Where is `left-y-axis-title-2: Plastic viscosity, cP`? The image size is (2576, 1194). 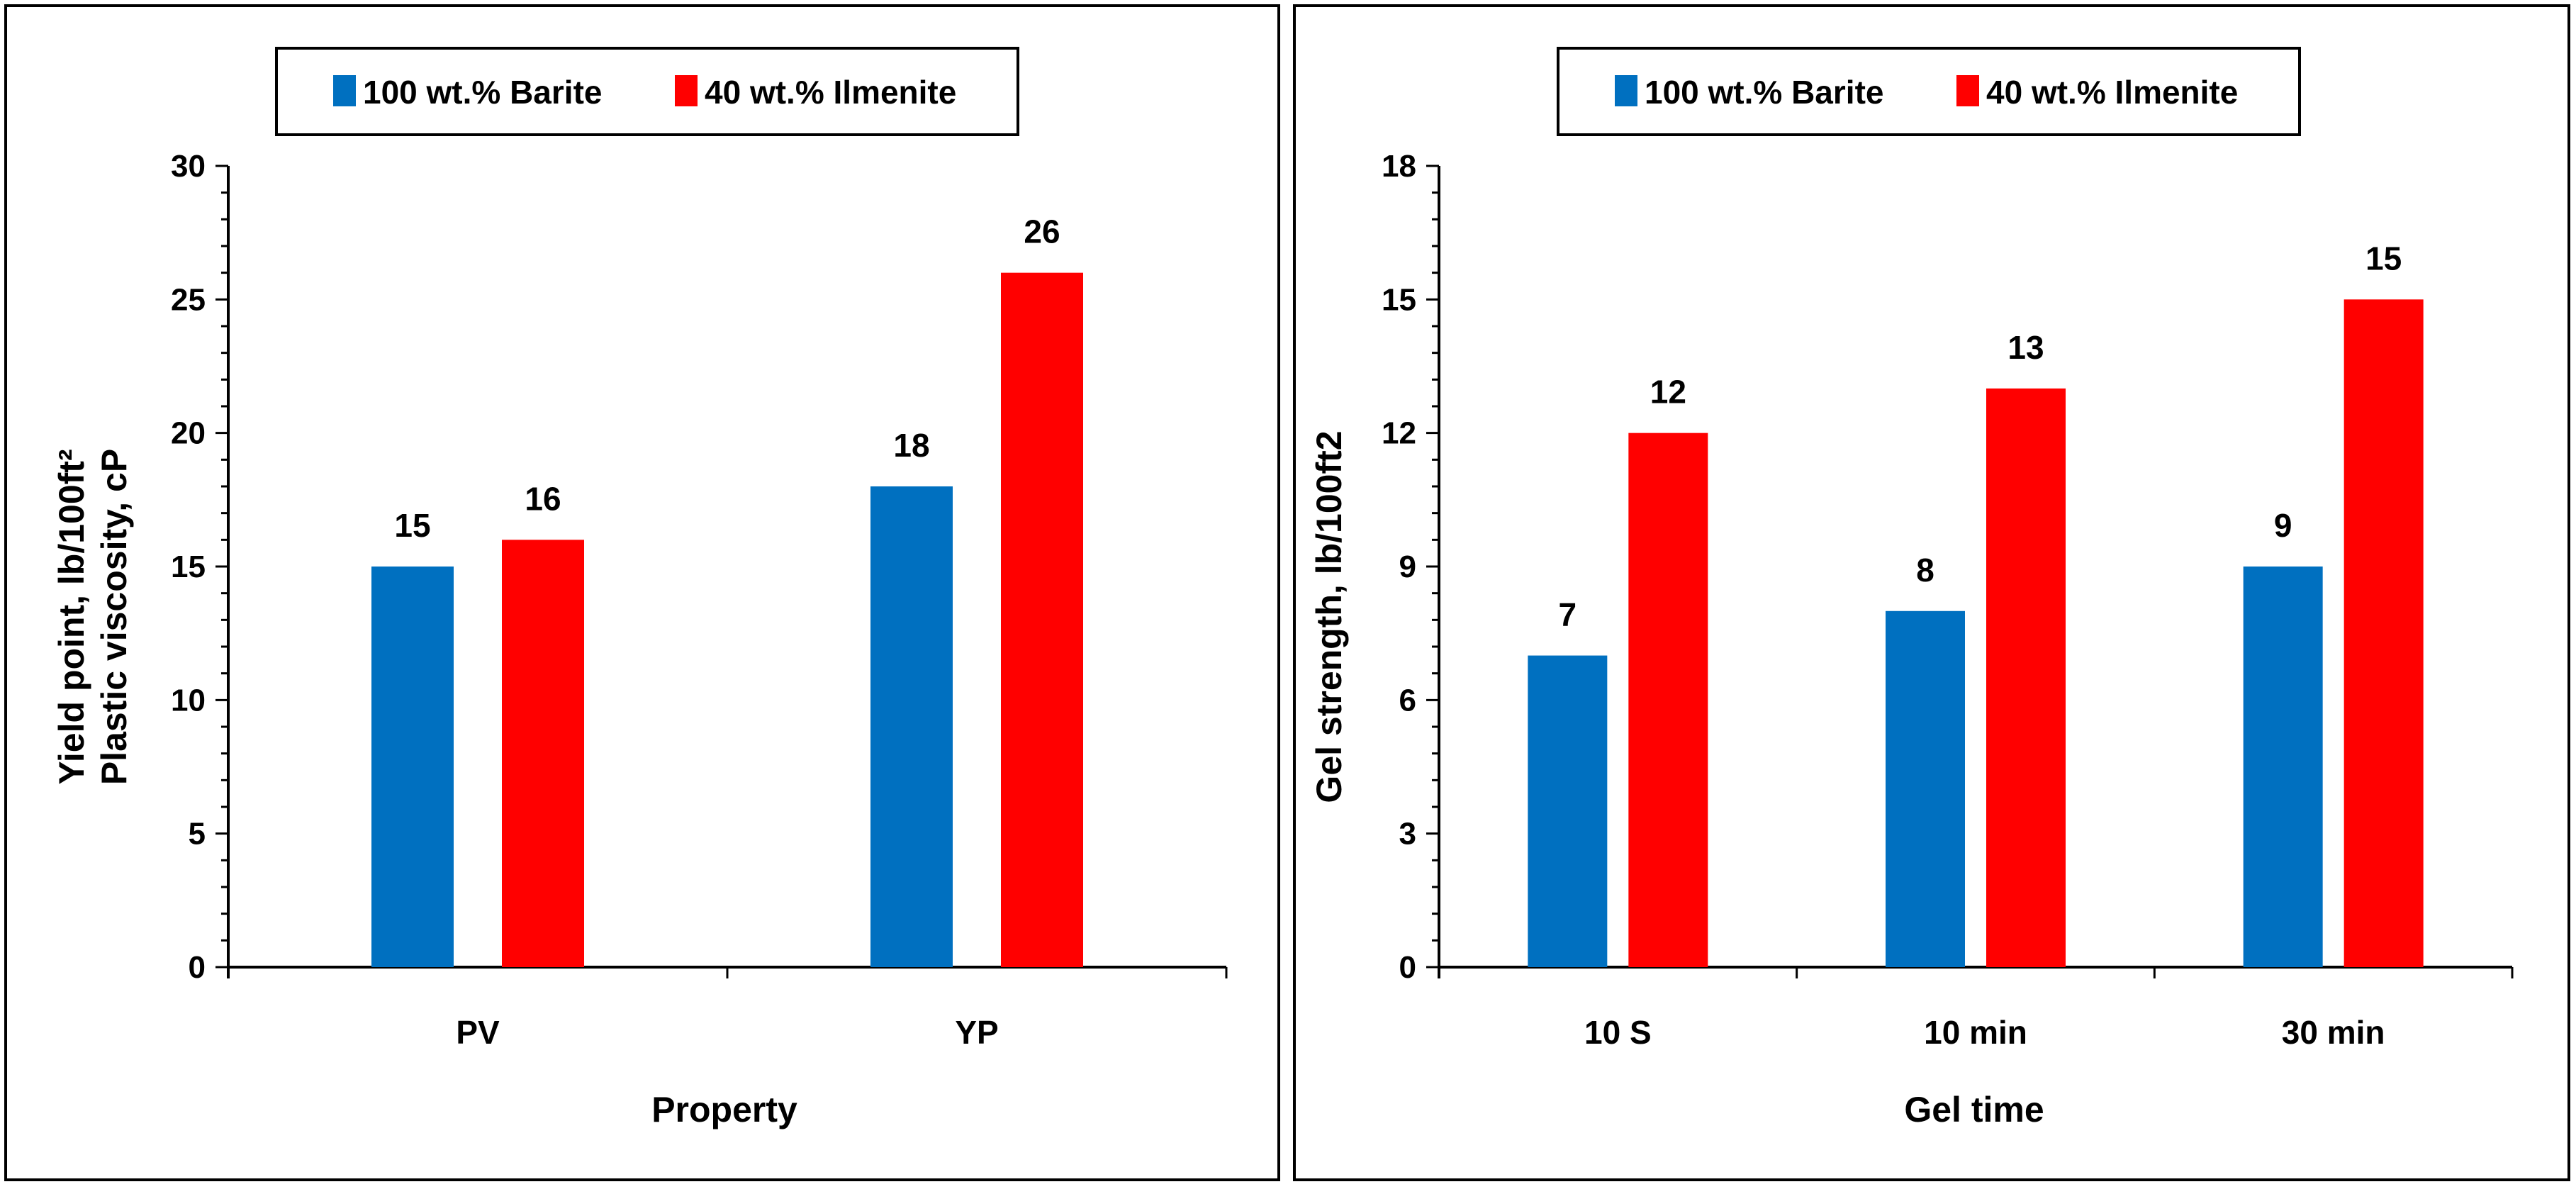 left-y-axis-title-2: Plastic viscosity, cP is located at coordinates (114, 617).